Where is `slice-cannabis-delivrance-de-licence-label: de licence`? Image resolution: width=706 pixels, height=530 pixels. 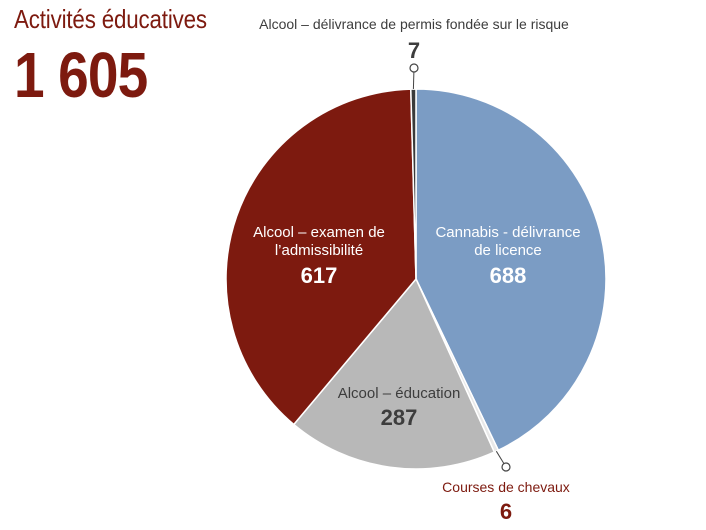
slice-cannabis-delivrance-de-licence-label: de licence is located at coordinates (508, 250).